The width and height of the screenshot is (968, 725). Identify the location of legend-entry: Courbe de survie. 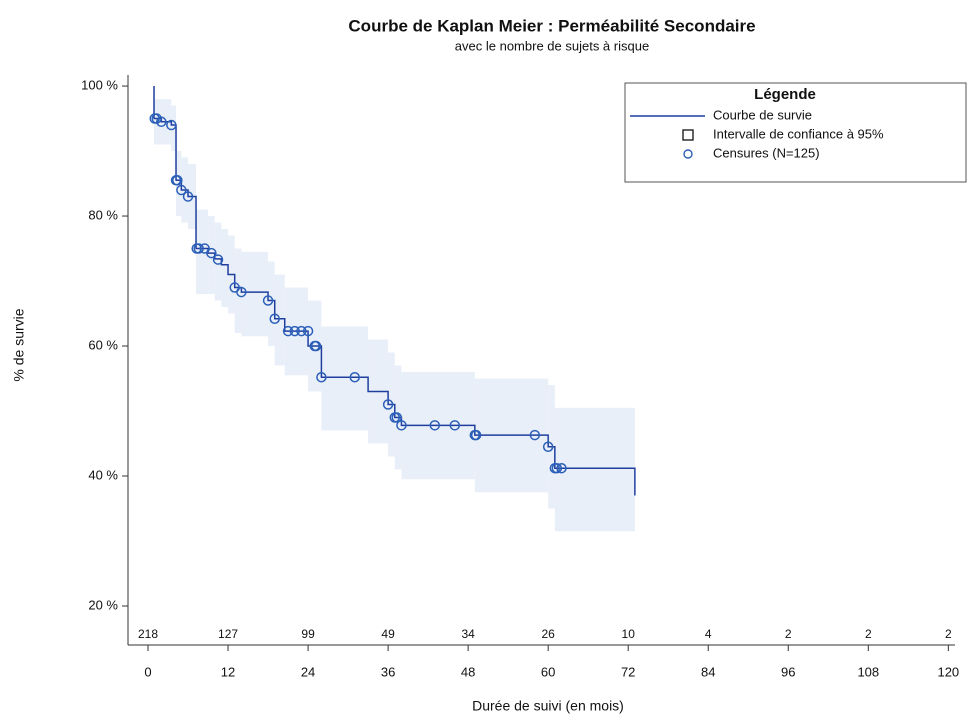
(762, 114).